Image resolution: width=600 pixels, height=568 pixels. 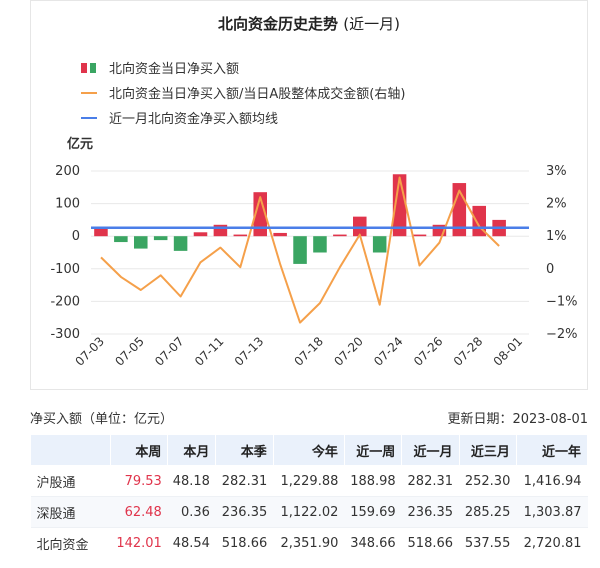 What do you see at coordinates (80, 144) in the screenshot?
I see `y-axis-unit: 亿元` at bounding box center [80, 144].